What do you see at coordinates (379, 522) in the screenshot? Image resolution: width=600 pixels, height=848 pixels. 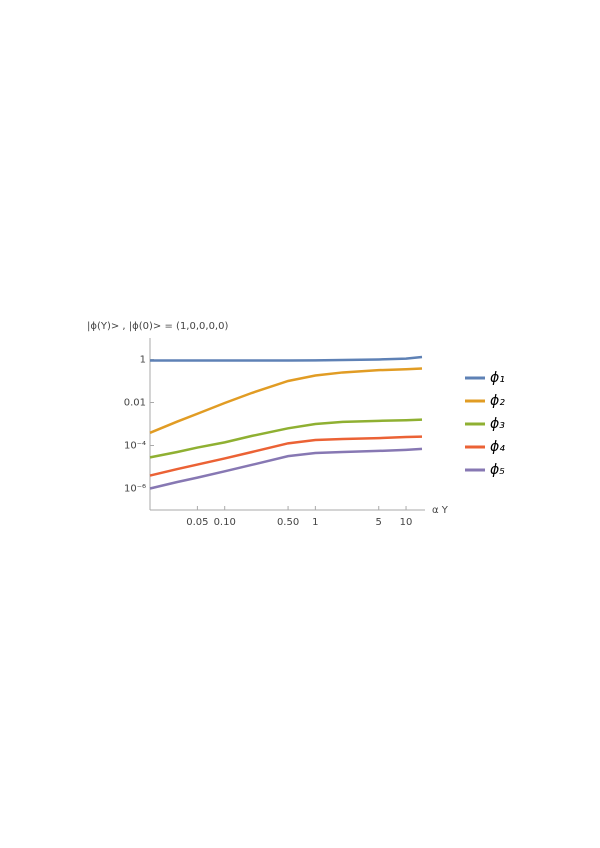 I see `x-tick-label: 5` at bounding box center [379, 522].